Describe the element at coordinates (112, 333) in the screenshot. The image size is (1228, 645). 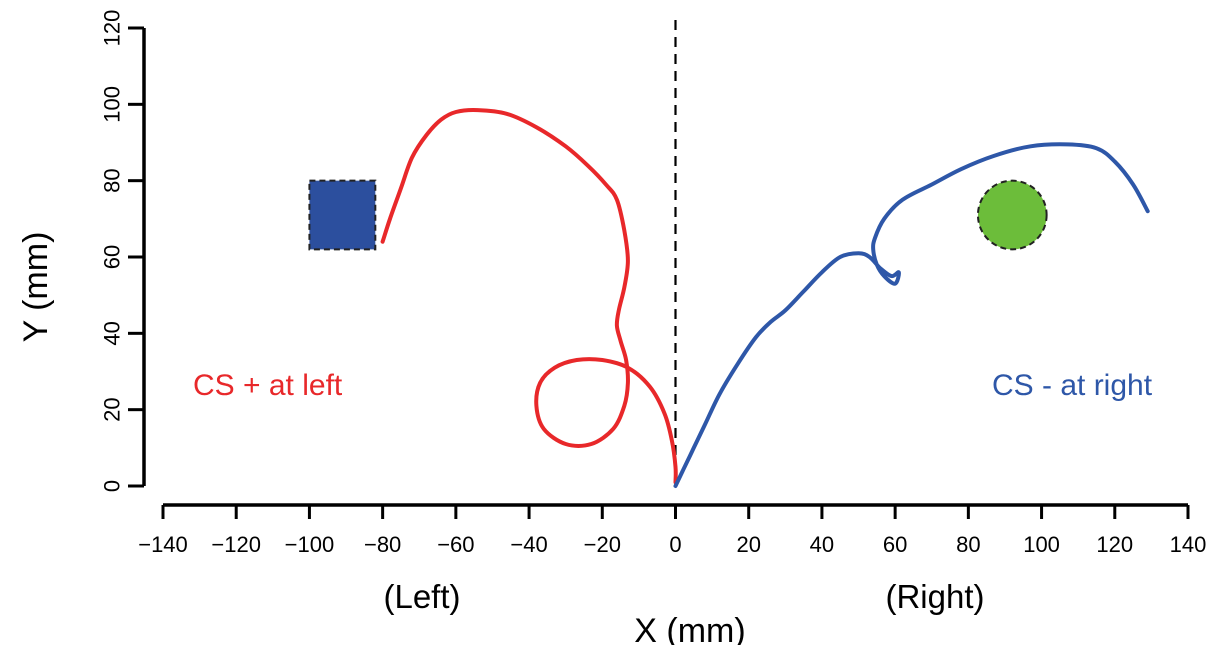
I see `y-tick-label: 40` at that location.